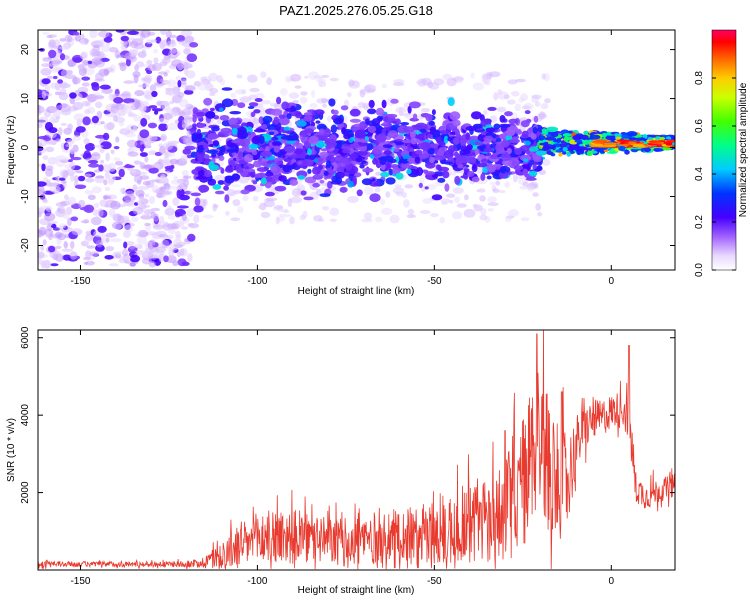 This screenshot has width=750, height=605. Describe the element at coordinates (699, 126) in the screenshot. I see `colorbar-tick-label: 0.6` at that location.